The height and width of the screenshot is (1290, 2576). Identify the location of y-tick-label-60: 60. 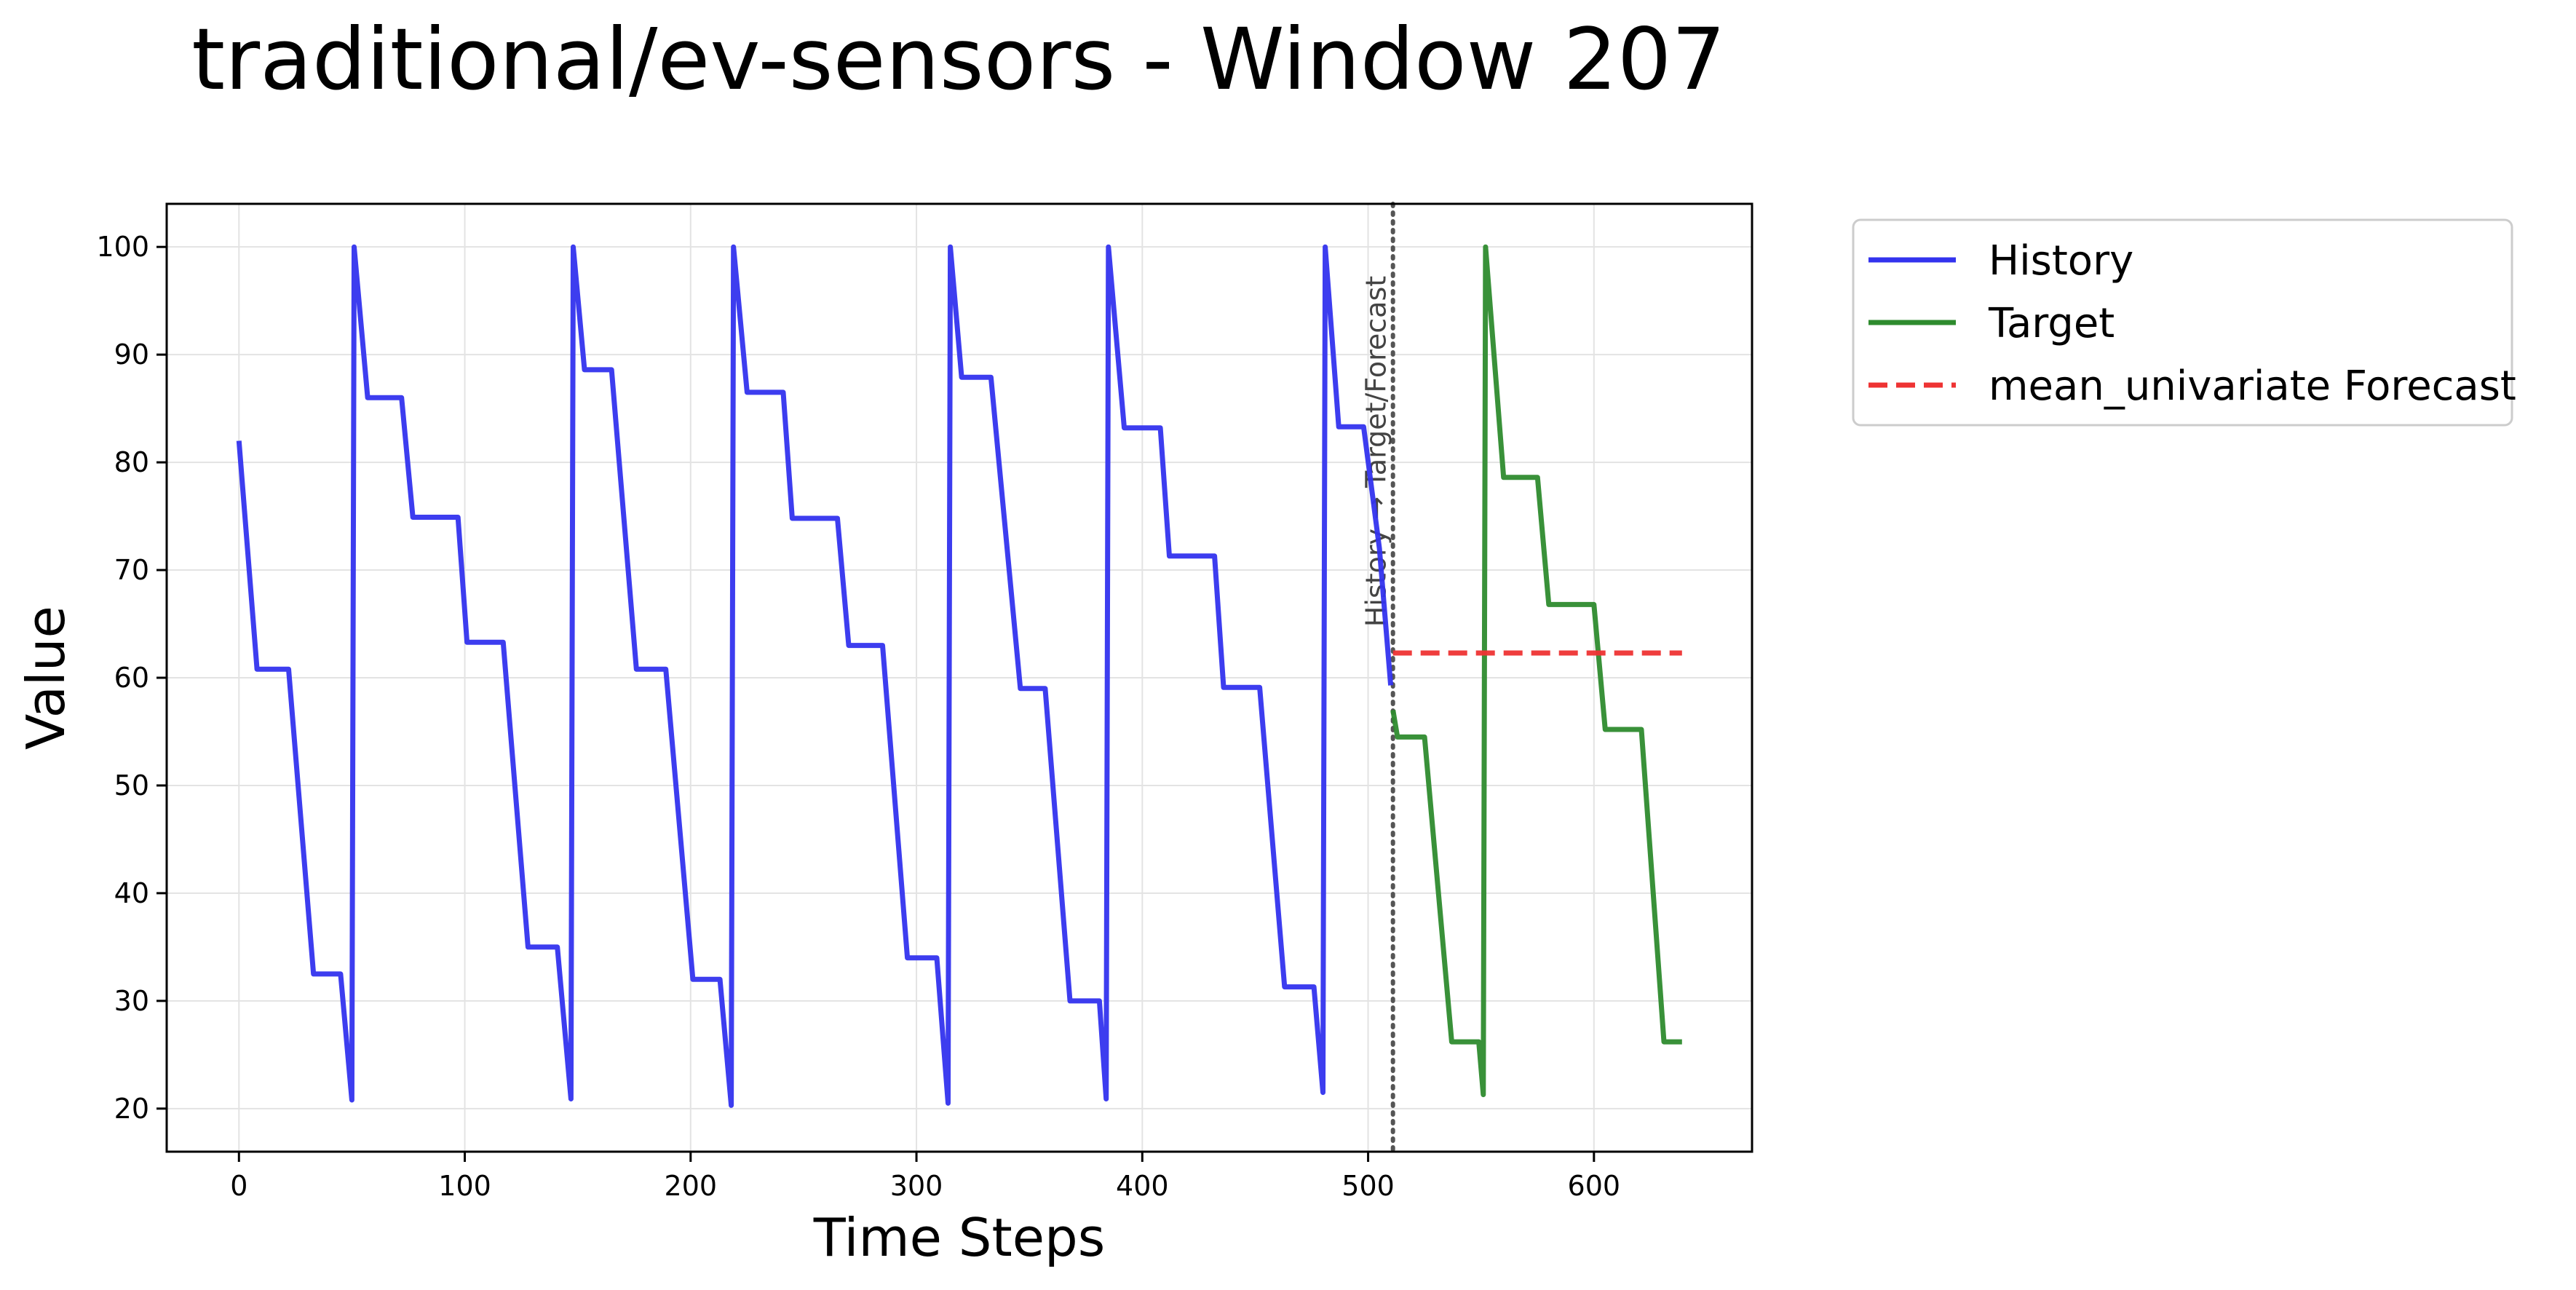
(131, 678).